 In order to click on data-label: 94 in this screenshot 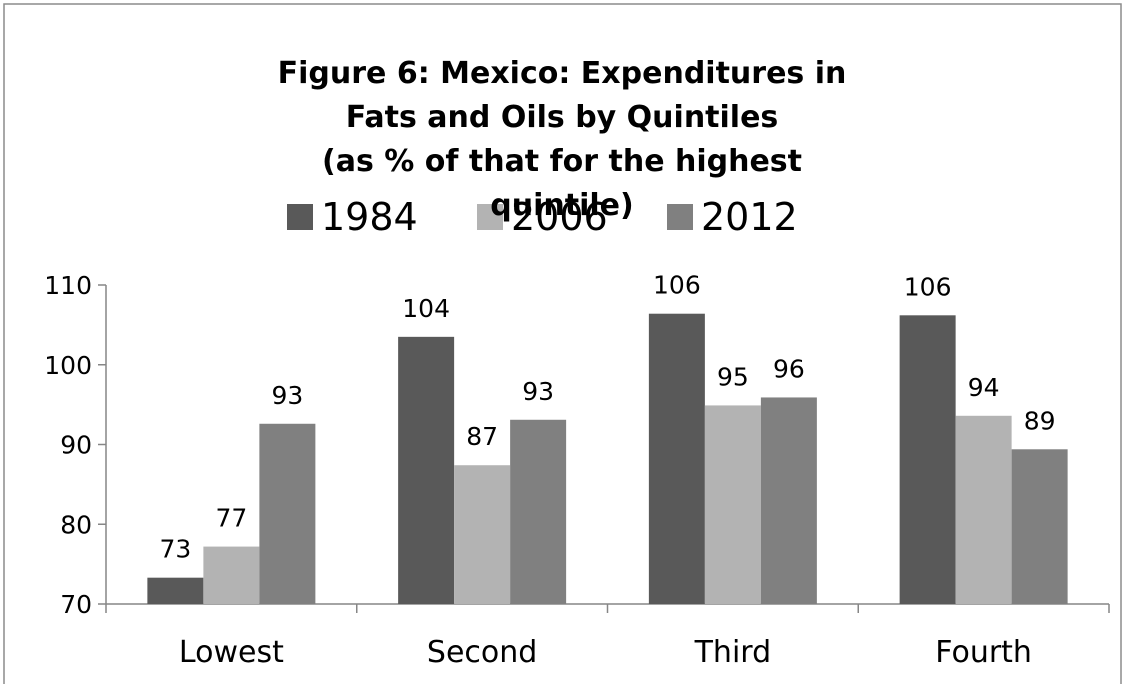, I will do `click(984, 387)`.